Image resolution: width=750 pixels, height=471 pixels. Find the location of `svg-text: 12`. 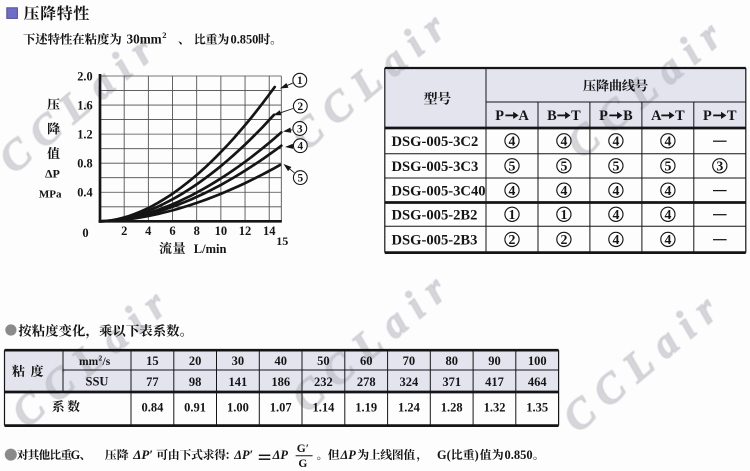

svg-text: 12 is located at coordinates (245, 231).